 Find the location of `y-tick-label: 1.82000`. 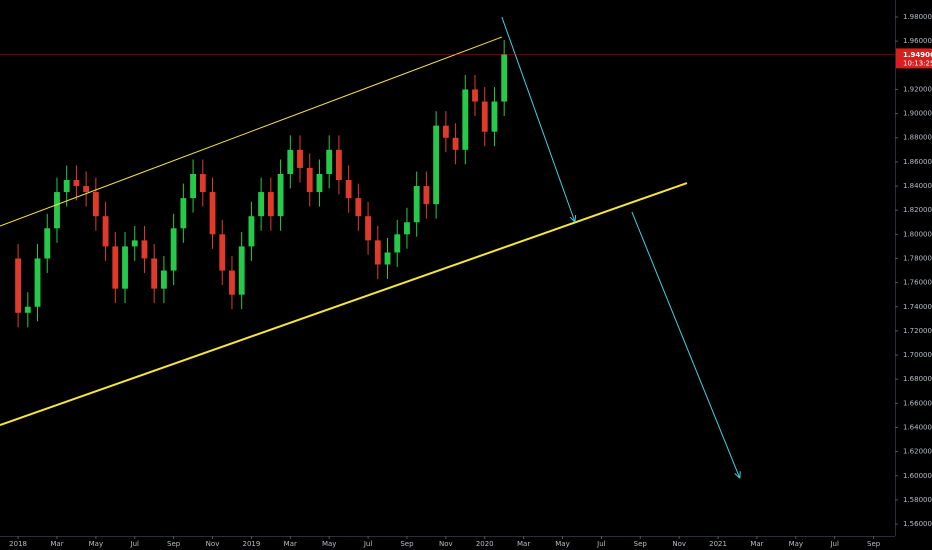

y-tick-label: 1.82000 is located at coordinates (917, 210).